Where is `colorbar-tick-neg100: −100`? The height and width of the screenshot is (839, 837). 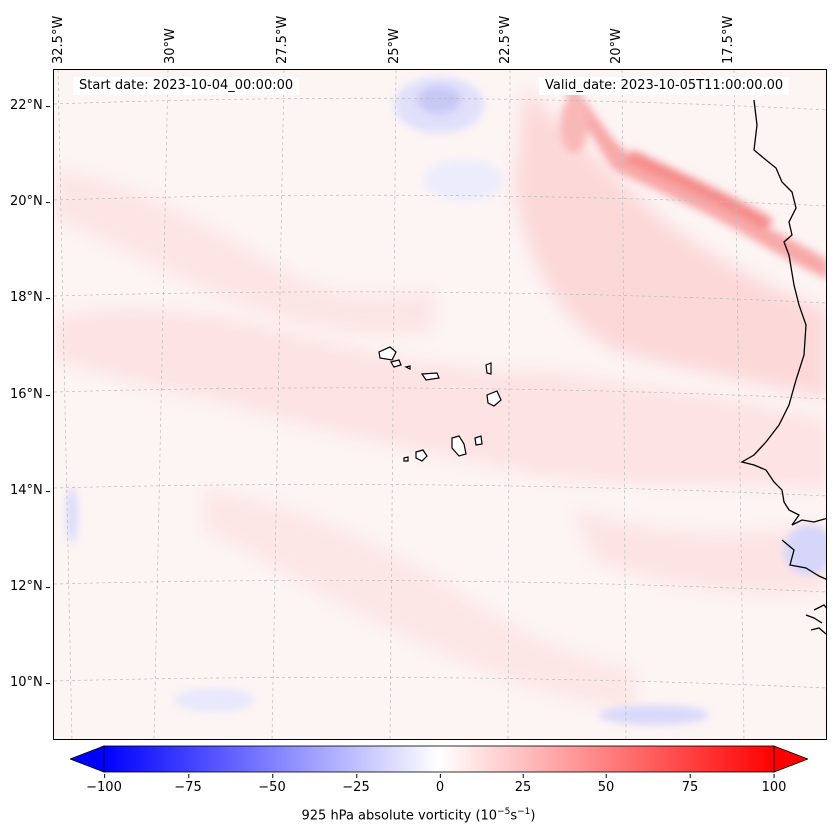 colorbar-tick-neg100: −100 is located at coordinates (104, 784).